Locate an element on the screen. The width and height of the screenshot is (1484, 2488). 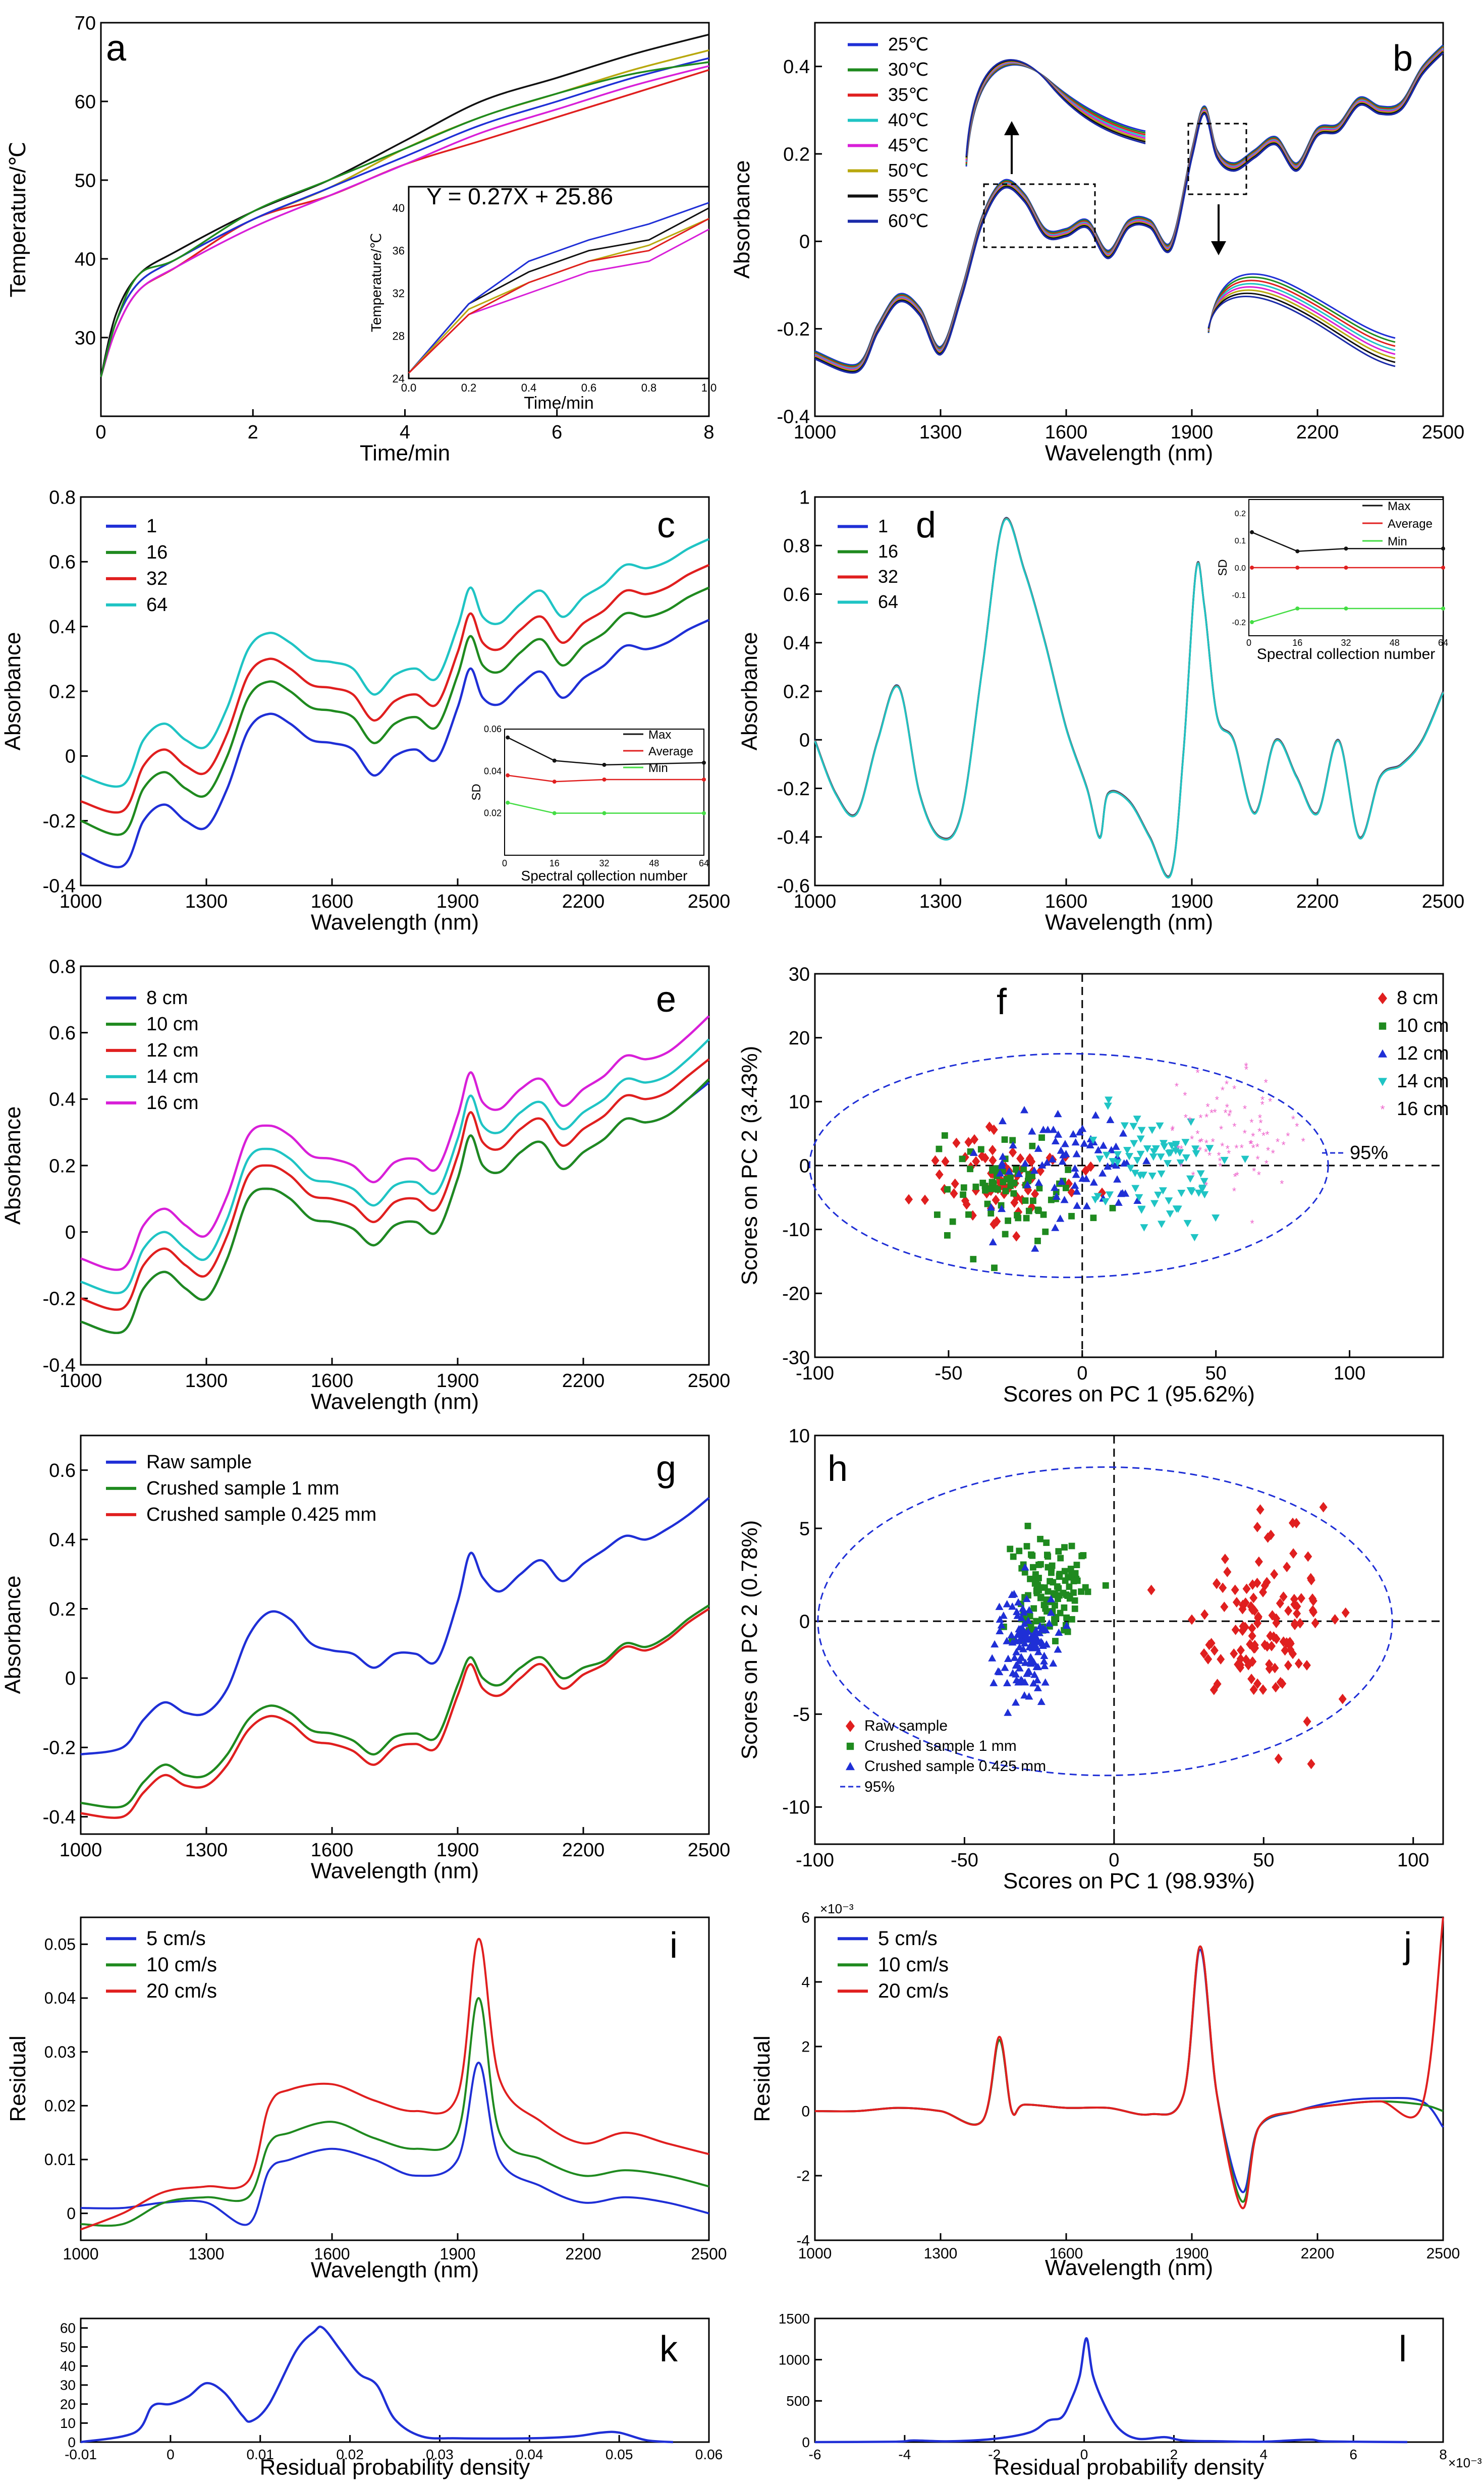
y-tick-label: 0.8 is located at coordinates (63, 966).